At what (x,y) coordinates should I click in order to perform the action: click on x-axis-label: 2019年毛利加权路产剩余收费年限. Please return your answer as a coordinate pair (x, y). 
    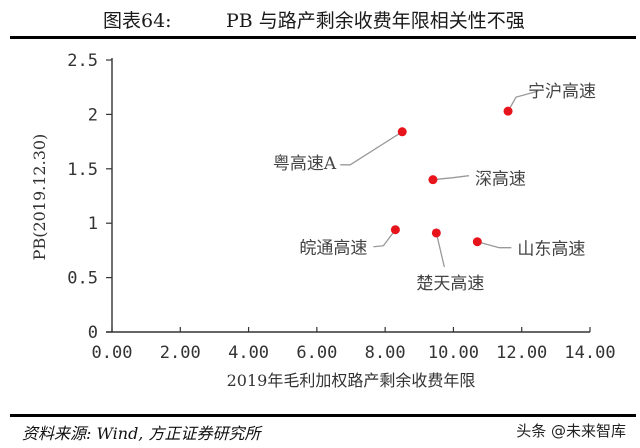
    Looking at the image, I should click on (351, 380).